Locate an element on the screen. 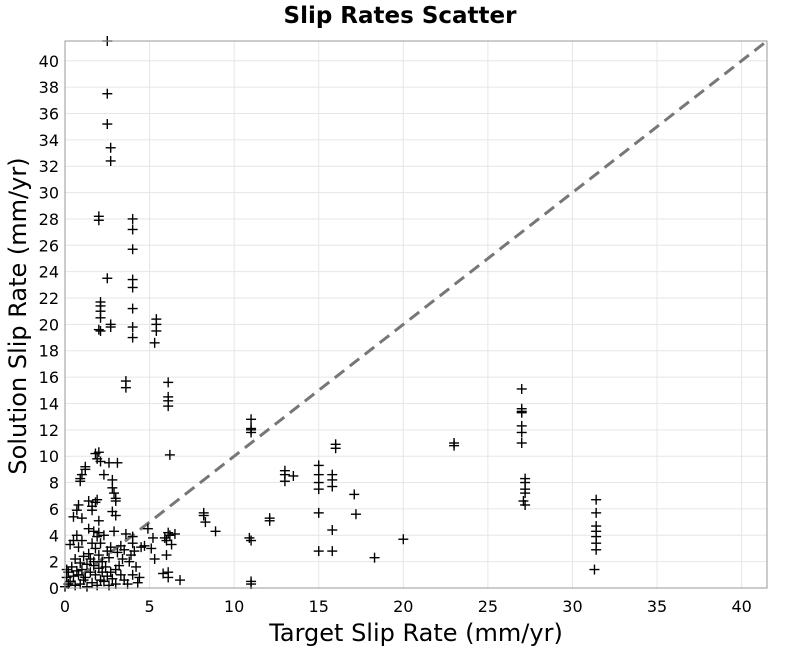 The image size is (800, 654). y-tick-label: 34 is located at coordinates (49, 140).